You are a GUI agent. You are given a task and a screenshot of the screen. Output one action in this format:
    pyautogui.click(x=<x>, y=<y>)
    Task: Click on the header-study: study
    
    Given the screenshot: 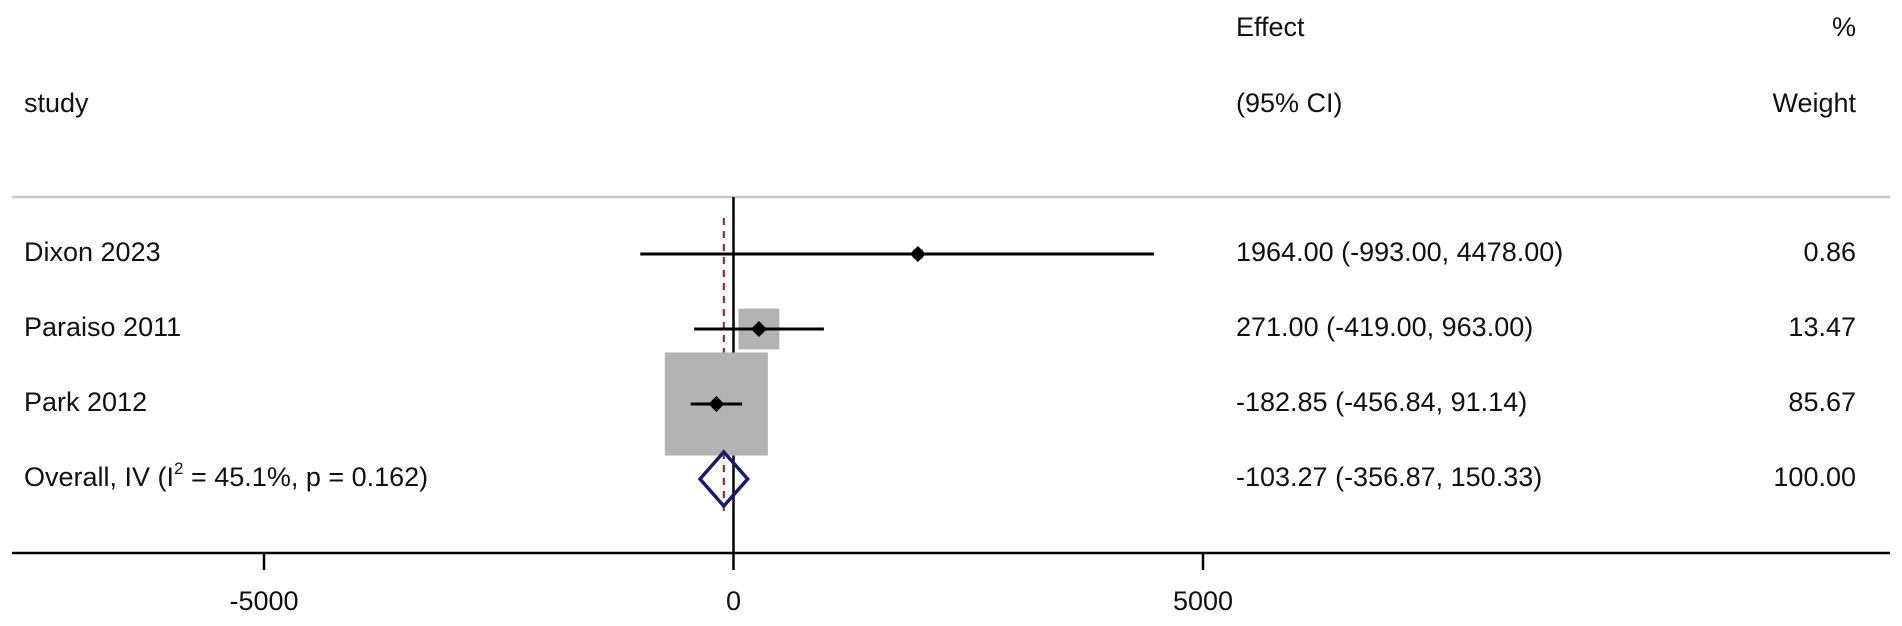 What is the action you would take?
    pyautogui.click(x=56, y=103)
    